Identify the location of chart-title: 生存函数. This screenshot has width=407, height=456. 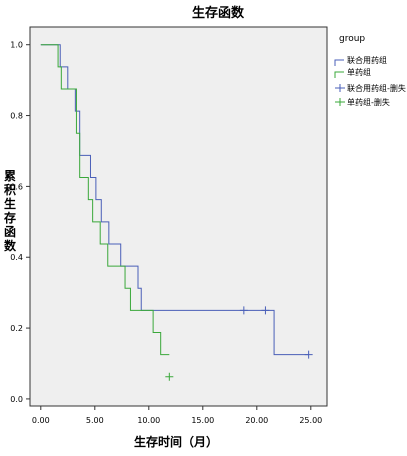
(218, 13).